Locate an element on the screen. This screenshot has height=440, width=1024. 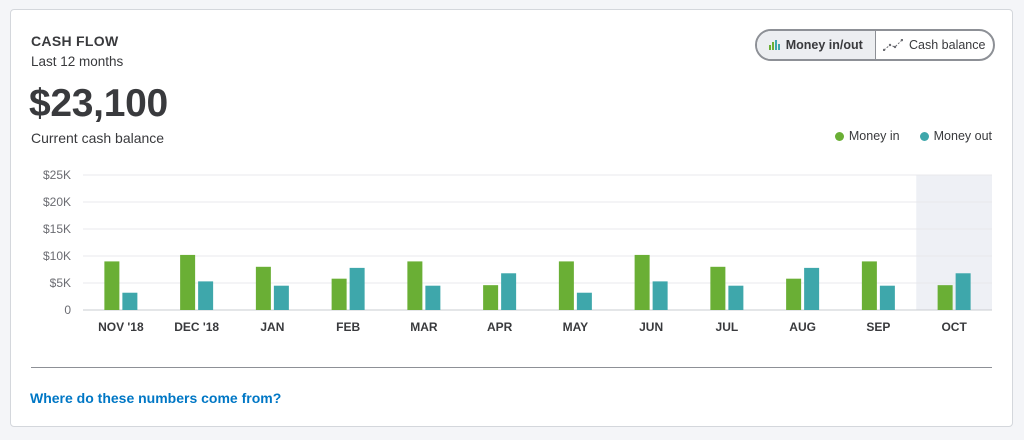
numbers-source-link: Where do these numbers come from? is located at coordinates (156, 398).